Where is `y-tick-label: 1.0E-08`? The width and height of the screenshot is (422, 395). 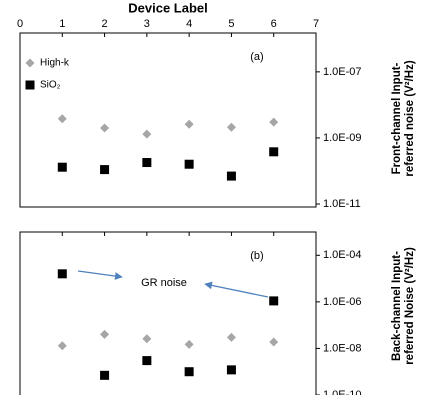 y-tick-label: 1.0E-08 is located at coordinates (342, 348).